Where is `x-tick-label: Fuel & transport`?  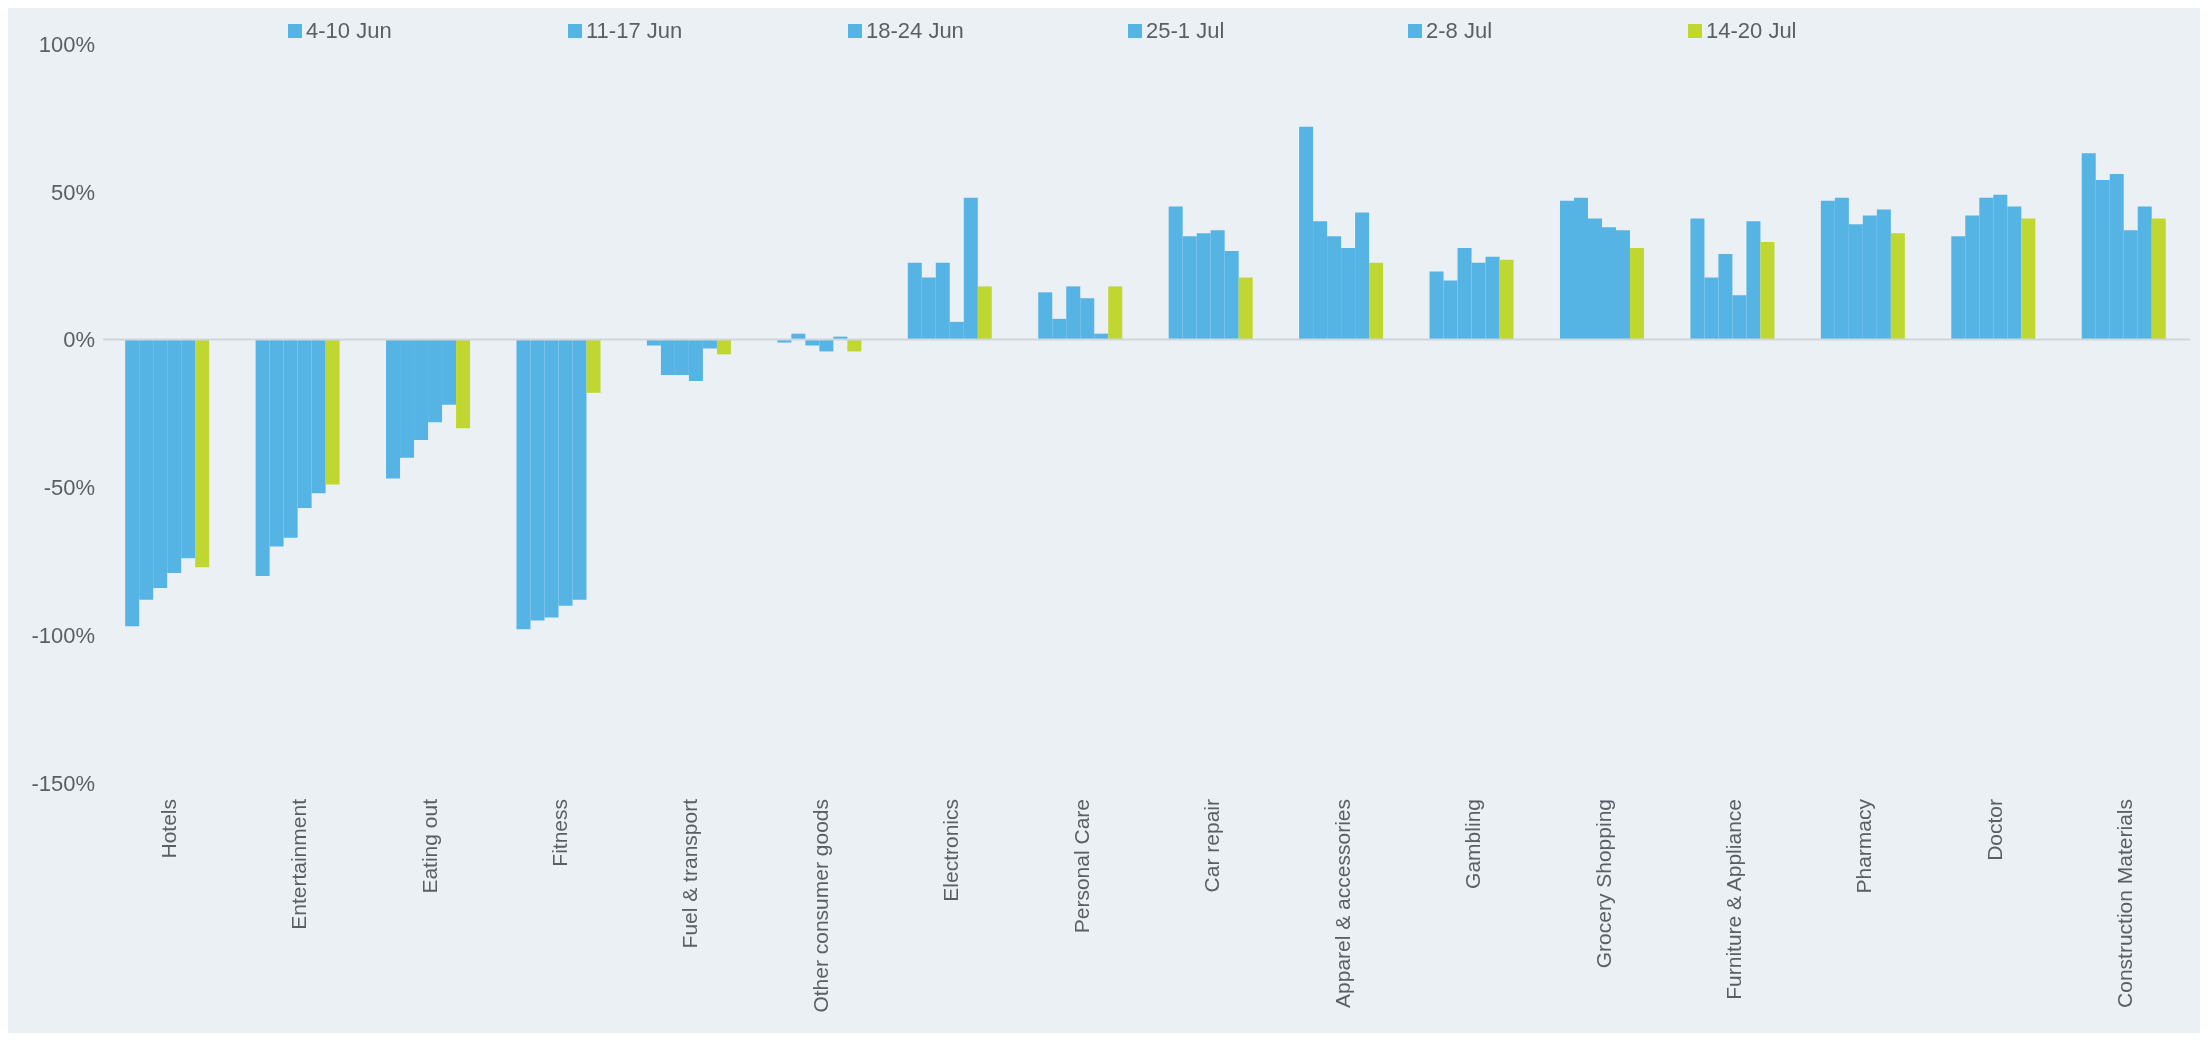 x-tick-label: Fuel & transport is located at coordinates (690, 873).